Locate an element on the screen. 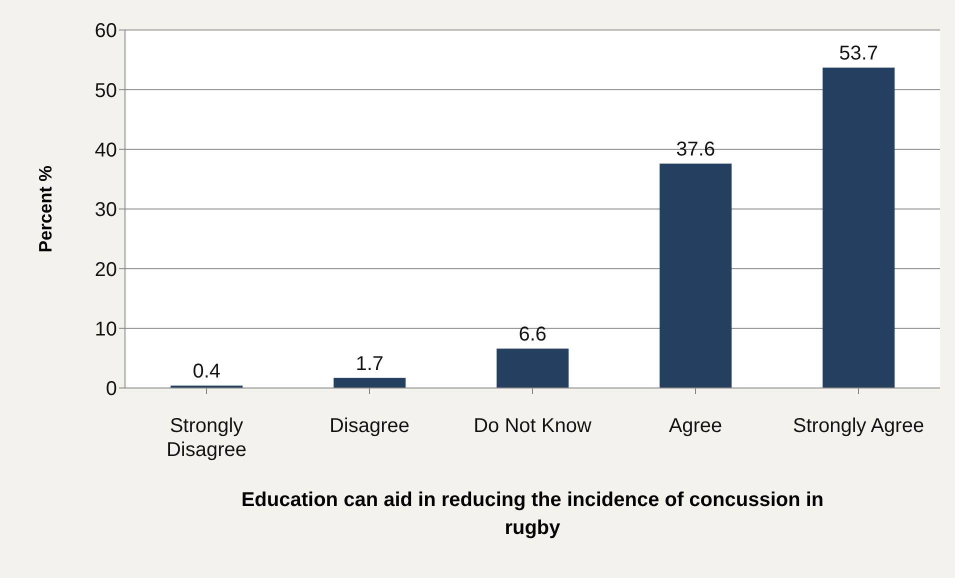 Image resolution: width=955 pixels, height=578 pixels. y-tick-label: 60 is located at coordinates (105, 31).